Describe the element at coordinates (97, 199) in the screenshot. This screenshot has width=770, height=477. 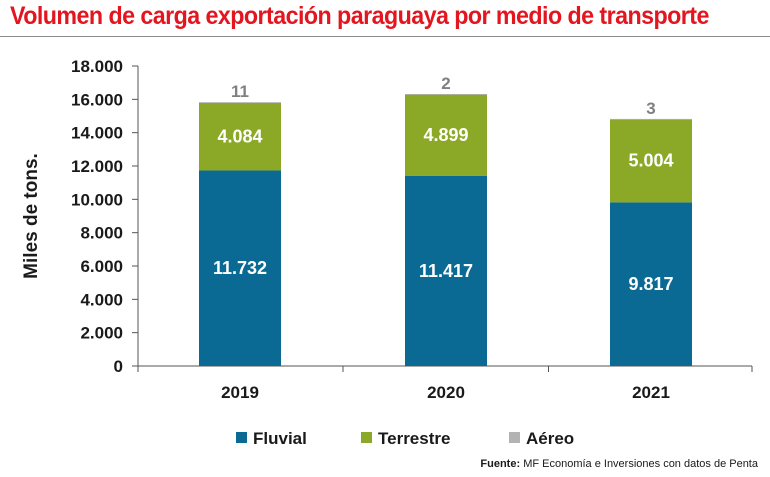
I see `y-tick-label: 10.000` at that location.